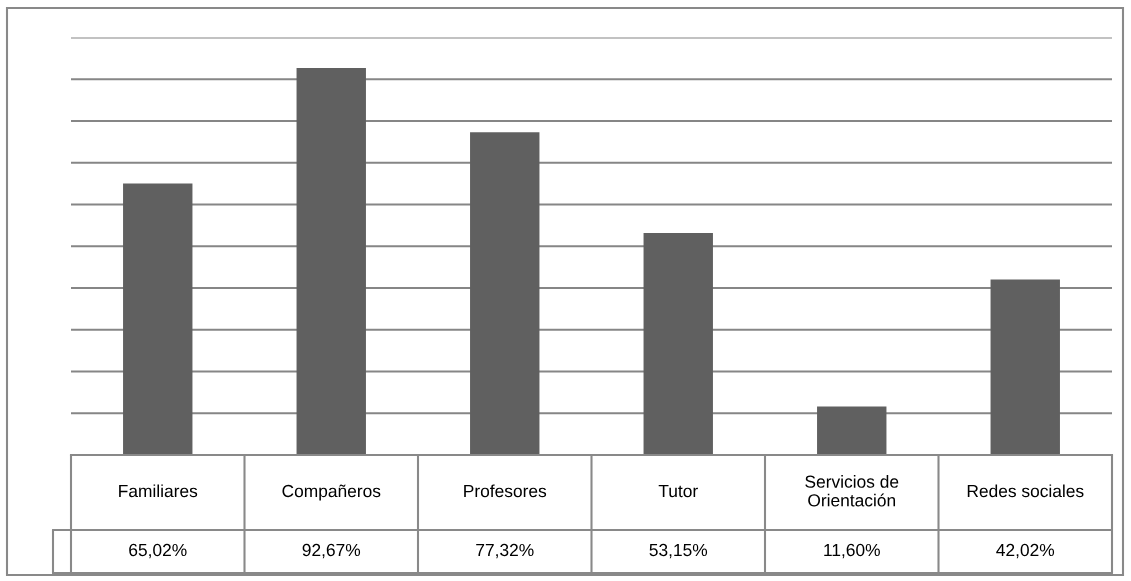 The image size is (1131, 581). Describe the element at coordinates (678, 551) in the screenshot. I see `data-label: 53,15%` at that location.